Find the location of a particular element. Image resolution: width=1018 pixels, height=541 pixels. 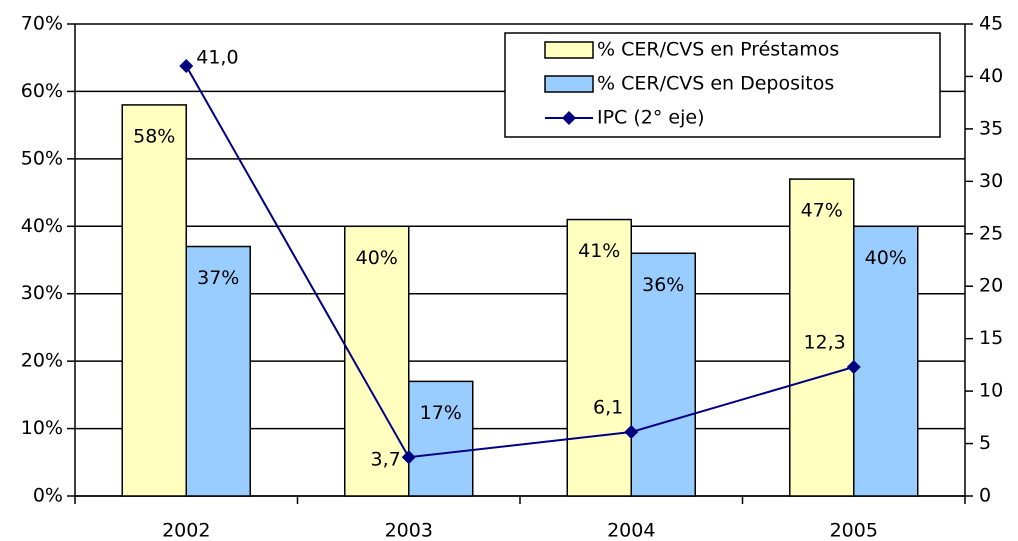

legend-label: IPC (2° eje) is located at coordinates (650, 118).